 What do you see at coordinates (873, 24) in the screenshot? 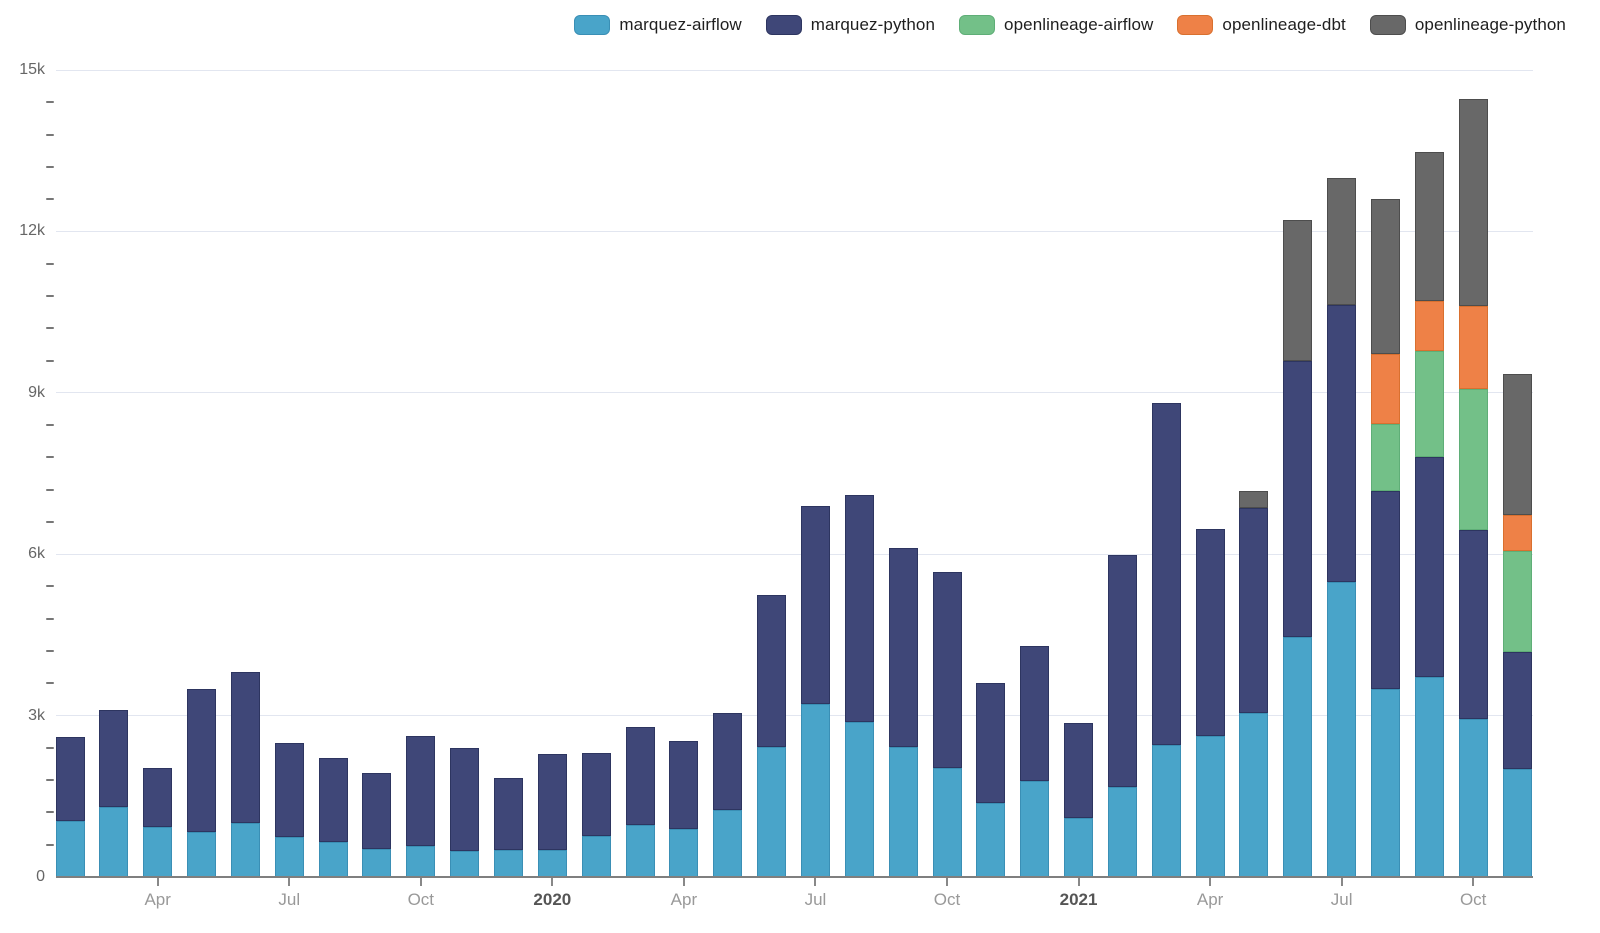
I see `legend-label: marquez-python` at bounding box center [873, 24].